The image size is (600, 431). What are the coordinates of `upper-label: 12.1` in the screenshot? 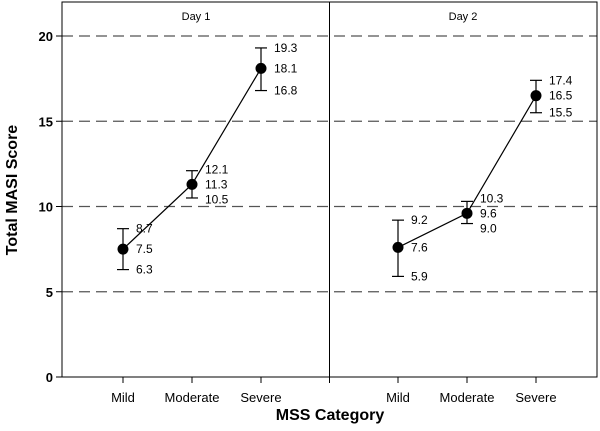 It's located at (217, 169).